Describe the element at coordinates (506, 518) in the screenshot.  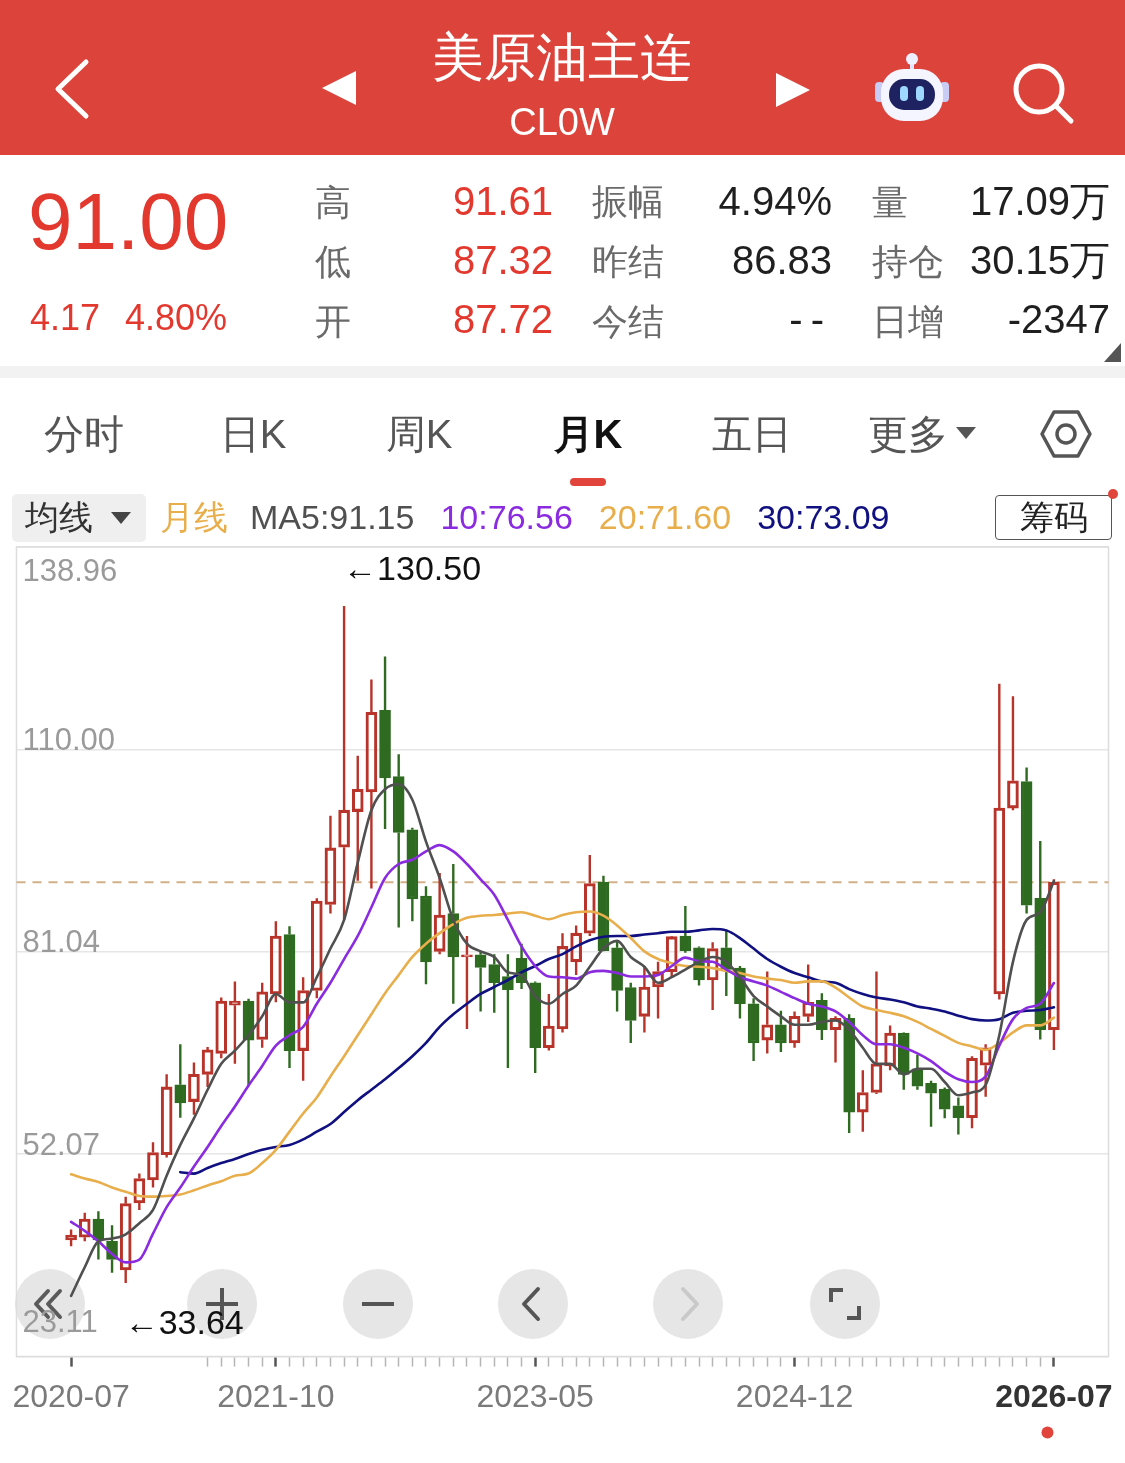
I see `text: 10:76.56` at that location.